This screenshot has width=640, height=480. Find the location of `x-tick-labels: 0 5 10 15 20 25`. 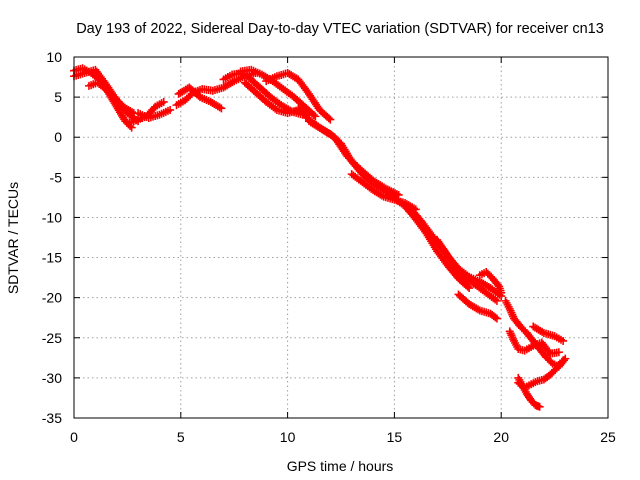

x-tick-labels: 0 5 10 15 20 25 is located at coordinates (343, 437).